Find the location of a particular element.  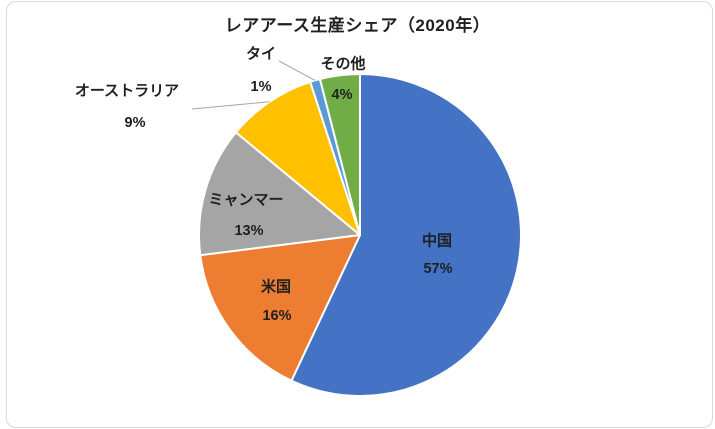

pie-slice-others is located at coordinates (339, 154).